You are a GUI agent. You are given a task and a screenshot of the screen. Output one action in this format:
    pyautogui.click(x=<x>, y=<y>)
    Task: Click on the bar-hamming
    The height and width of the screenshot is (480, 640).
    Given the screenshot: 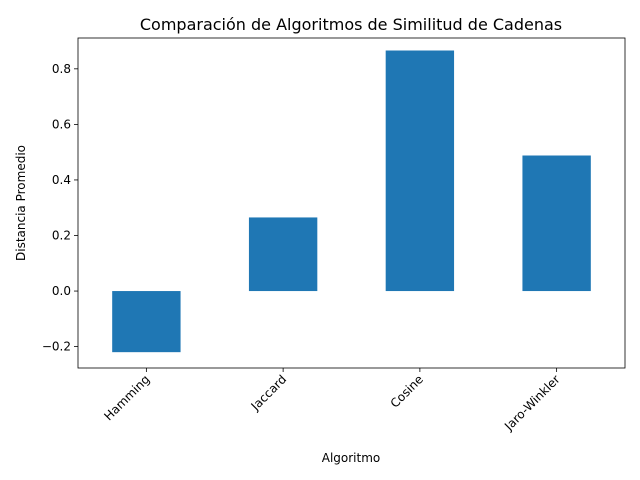 What is the action you would take?
    pyautogui.click(x=146, y=322)
    